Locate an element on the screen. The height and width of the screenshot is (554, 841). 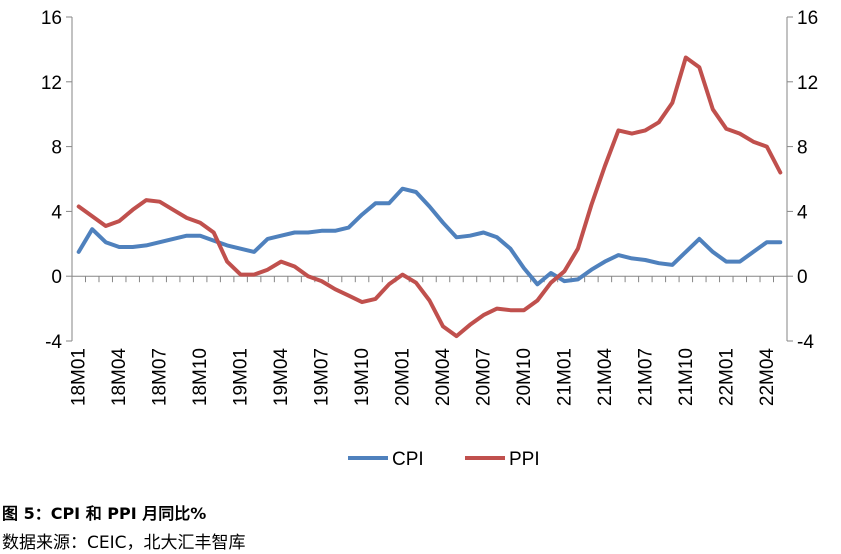
x-tick-label: 22M01 is located at coordinates (726, 377).